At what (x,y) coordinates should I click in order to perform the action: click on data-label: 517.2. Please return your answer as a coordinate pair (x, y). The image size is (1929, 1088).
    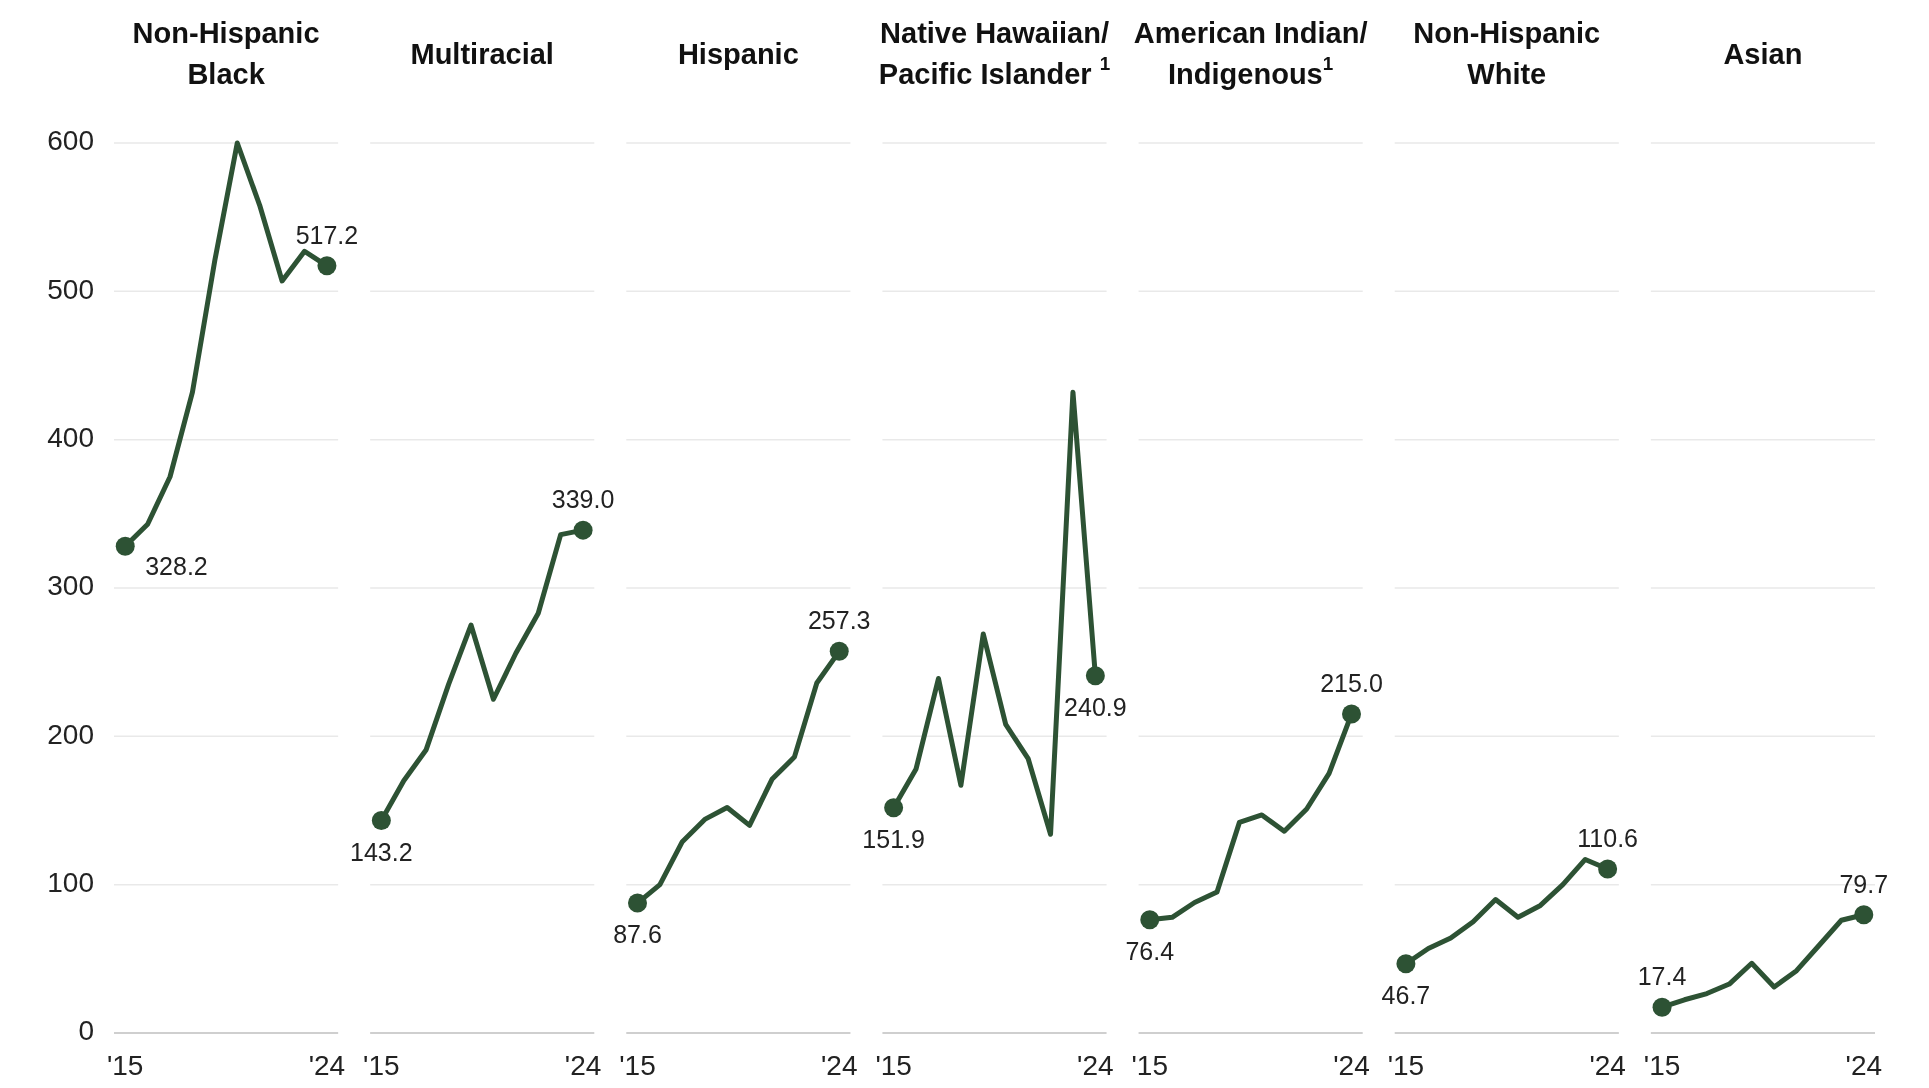
    Looking at the image, I should click on (327, 234).